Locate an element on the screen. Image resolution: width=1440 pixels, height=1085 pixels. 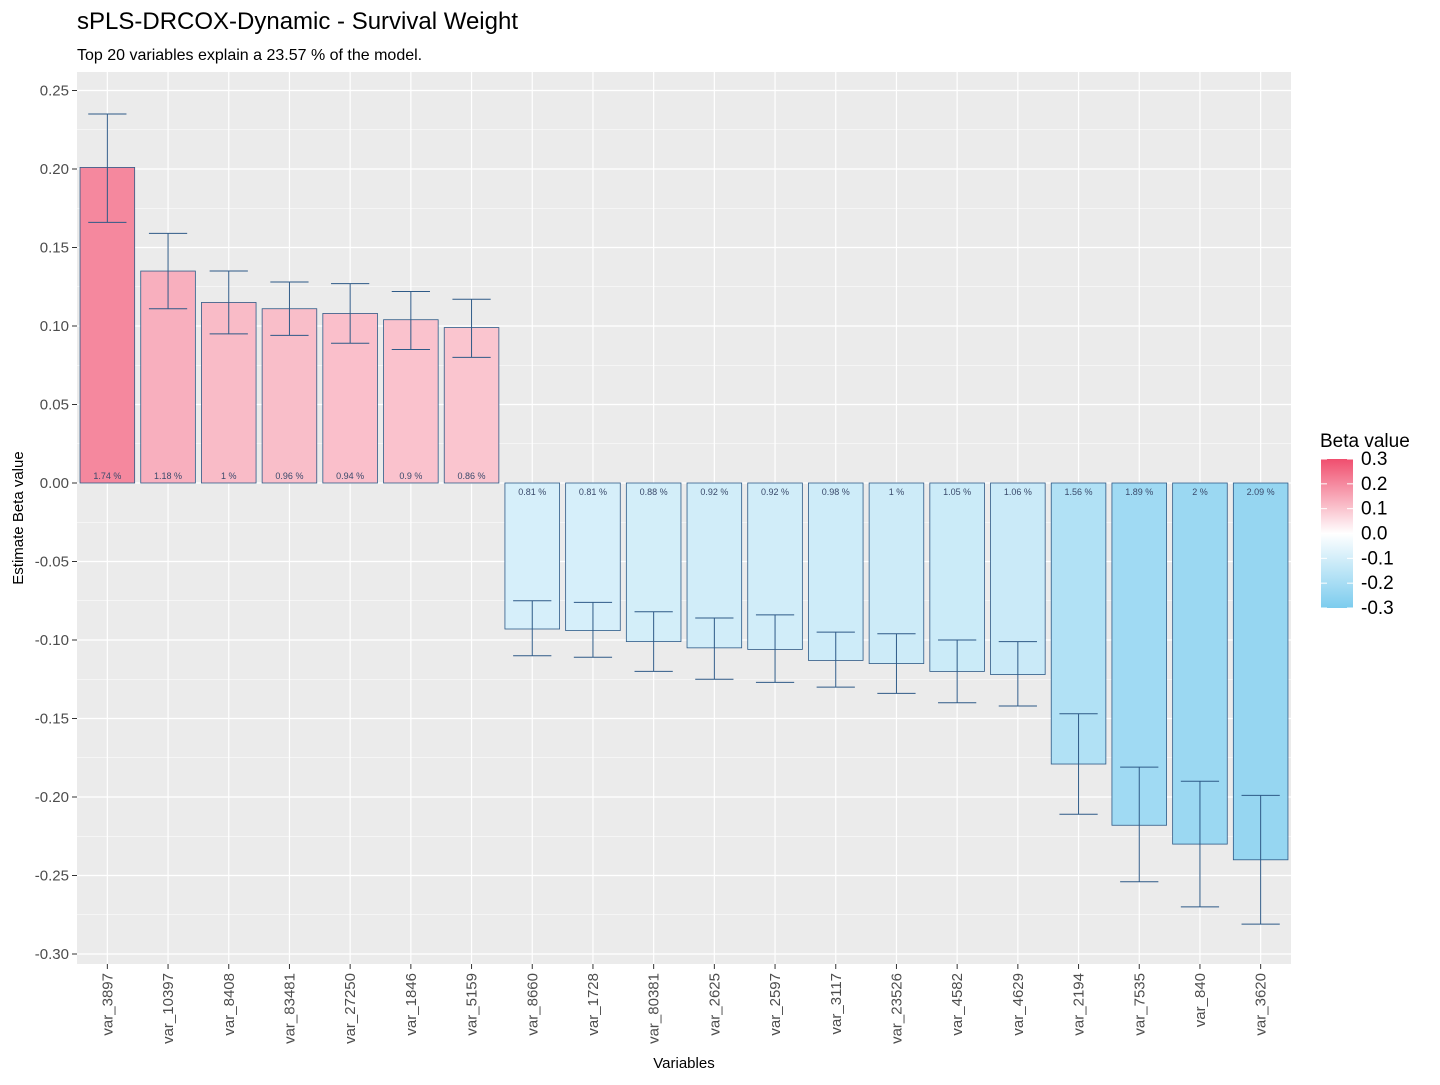
x-tick-label: var_2625 is located at coordinates (714, 1004).